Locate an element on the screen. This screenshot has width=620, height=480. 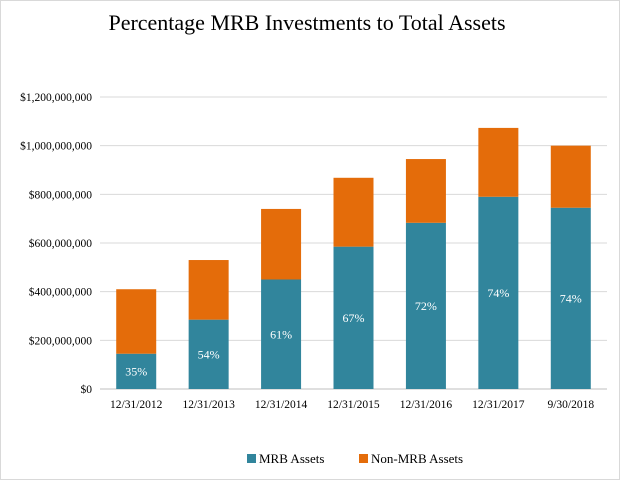
data-label: 35% is located at coordinates (136, 371).